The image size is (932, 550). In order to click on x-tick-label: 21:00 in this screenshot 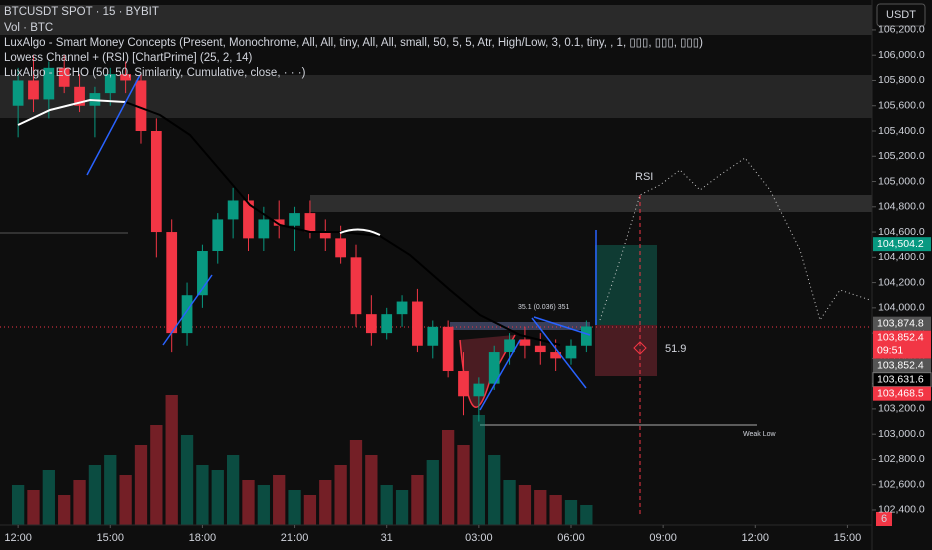, I will do `click(295, 538)`.